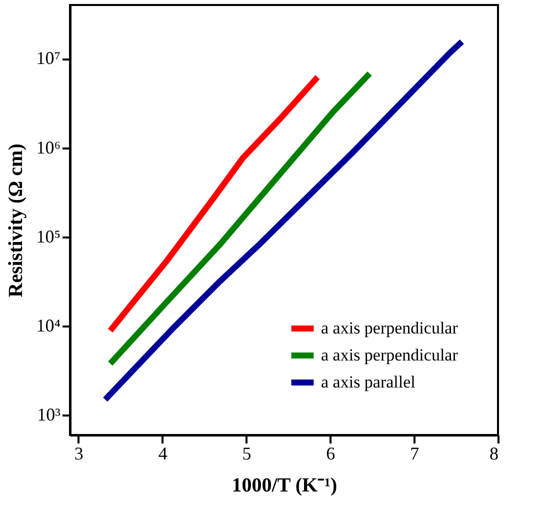 This screenshot has width=535, height=524. I want to click on y-tick-label: 10⁷, so click(48, 58).